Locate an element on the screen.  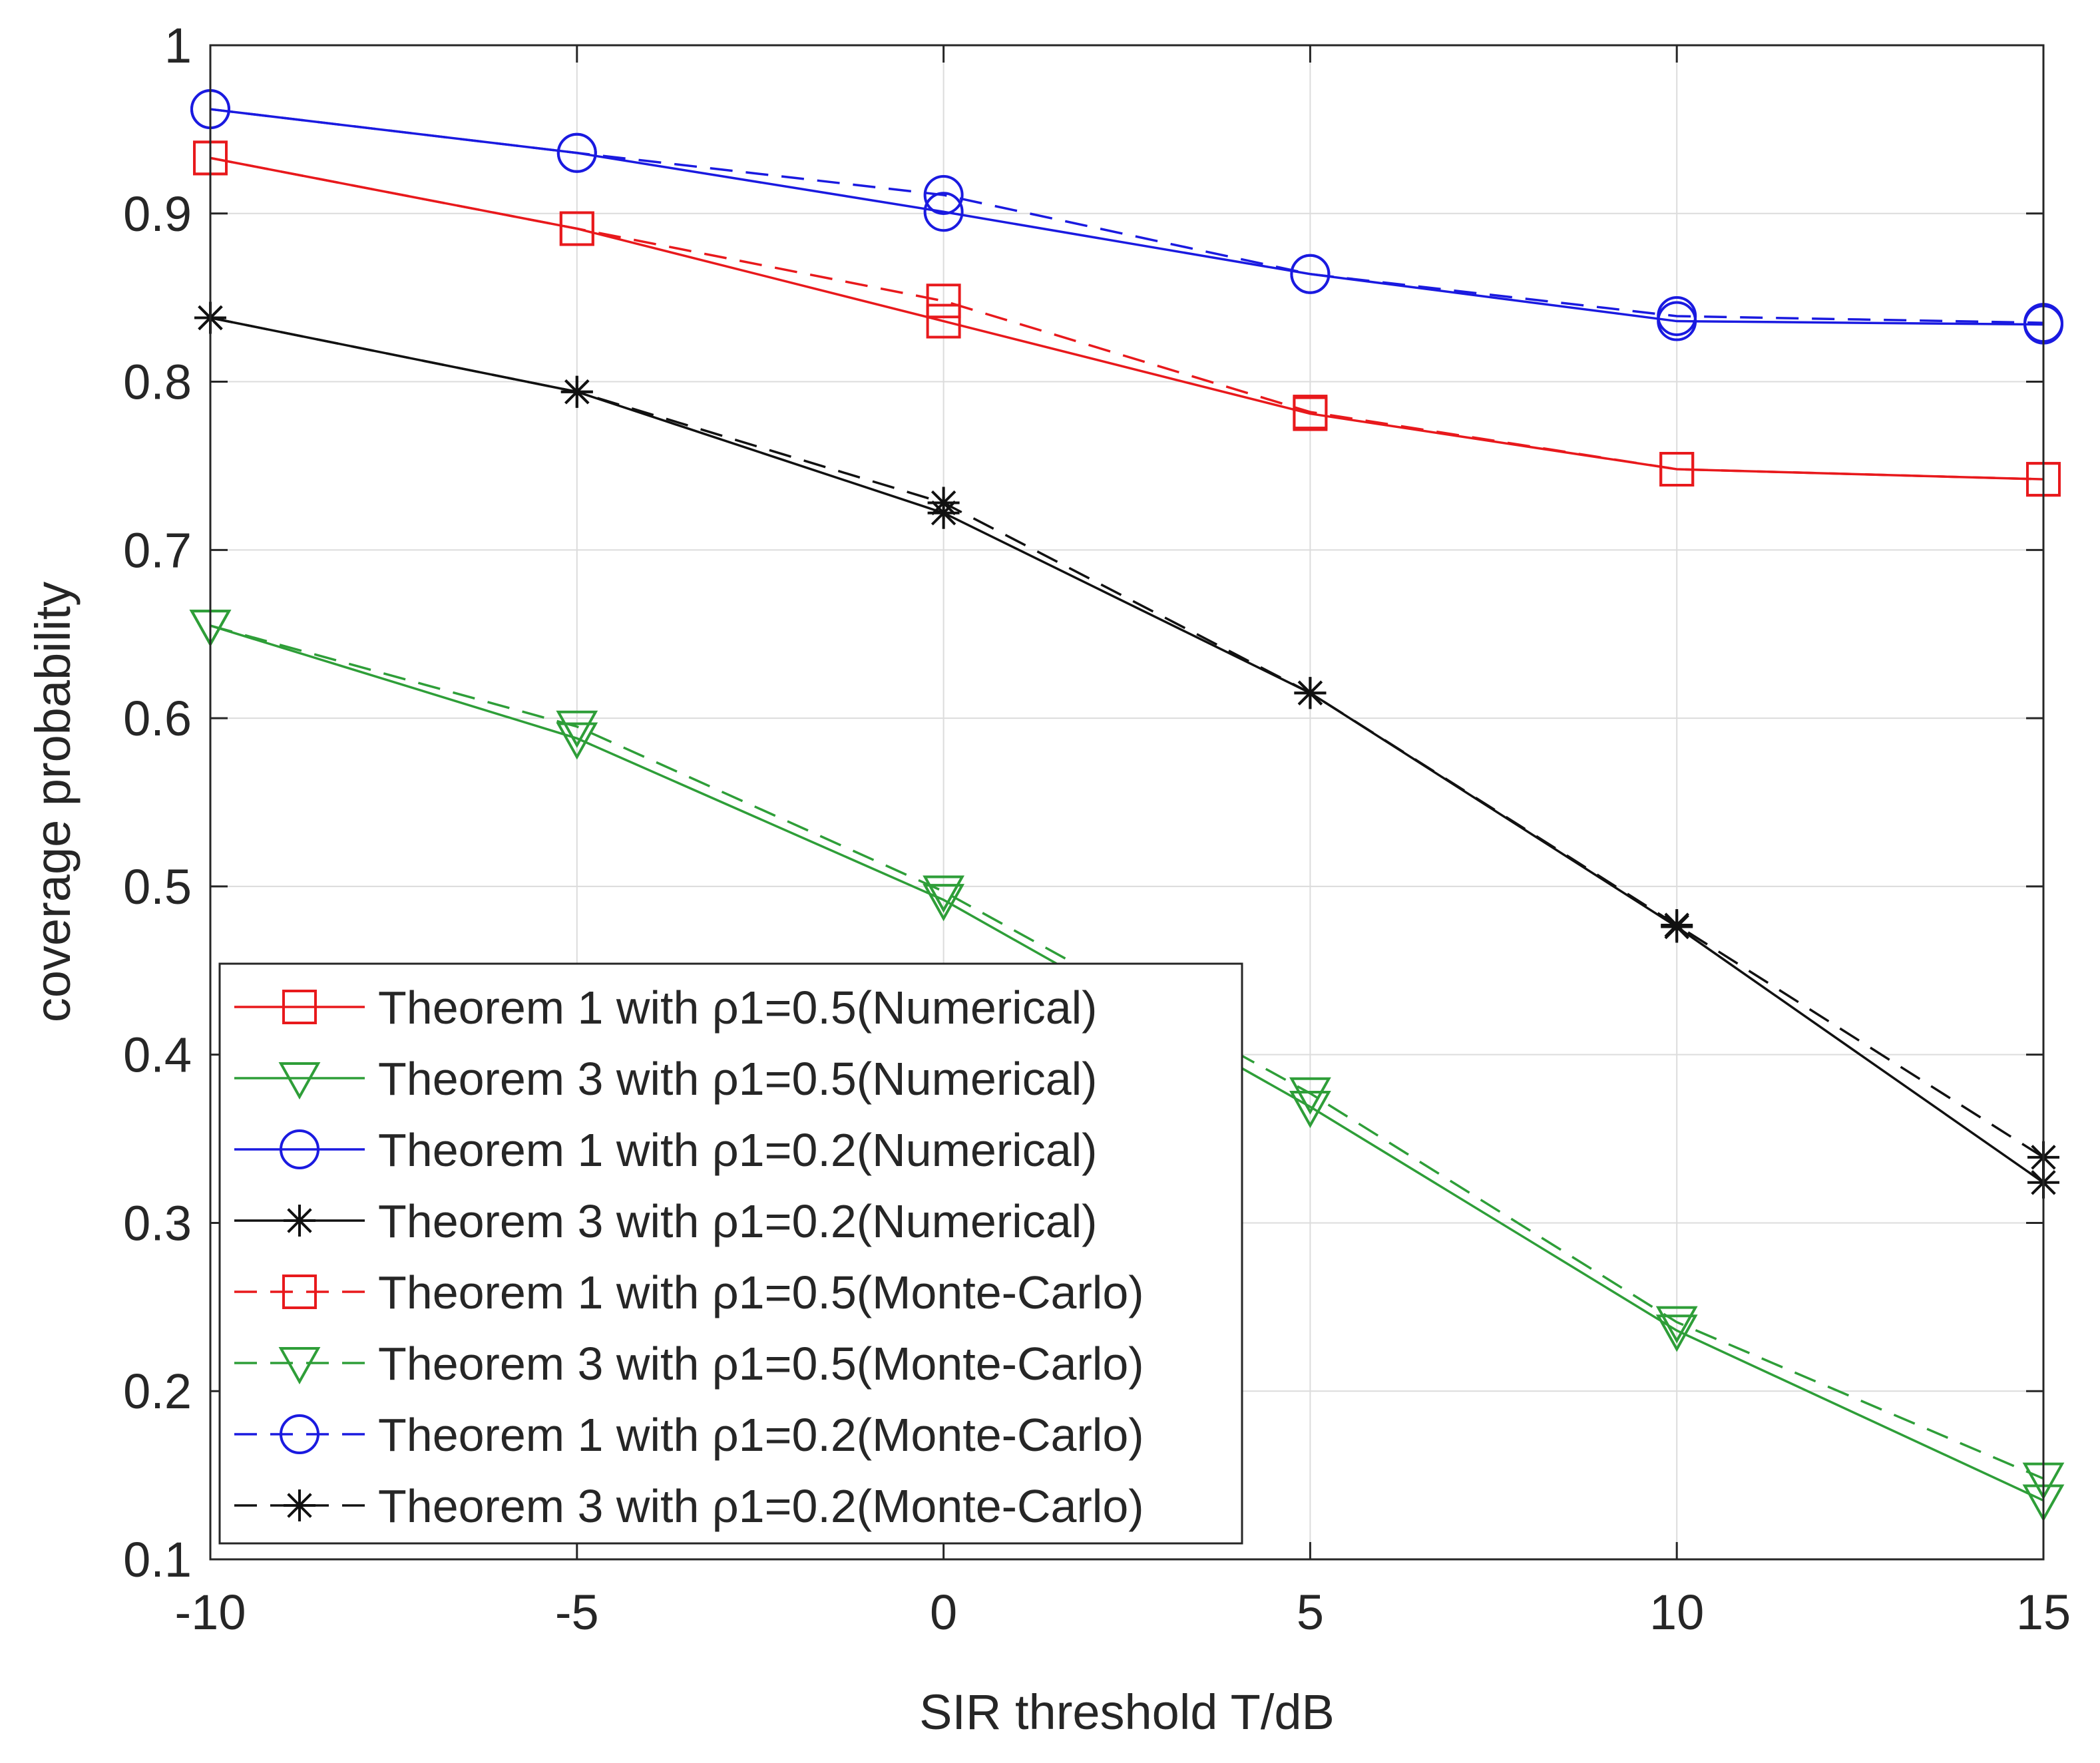
x-tick-label: -5 is located at coordinates (577, 1613).